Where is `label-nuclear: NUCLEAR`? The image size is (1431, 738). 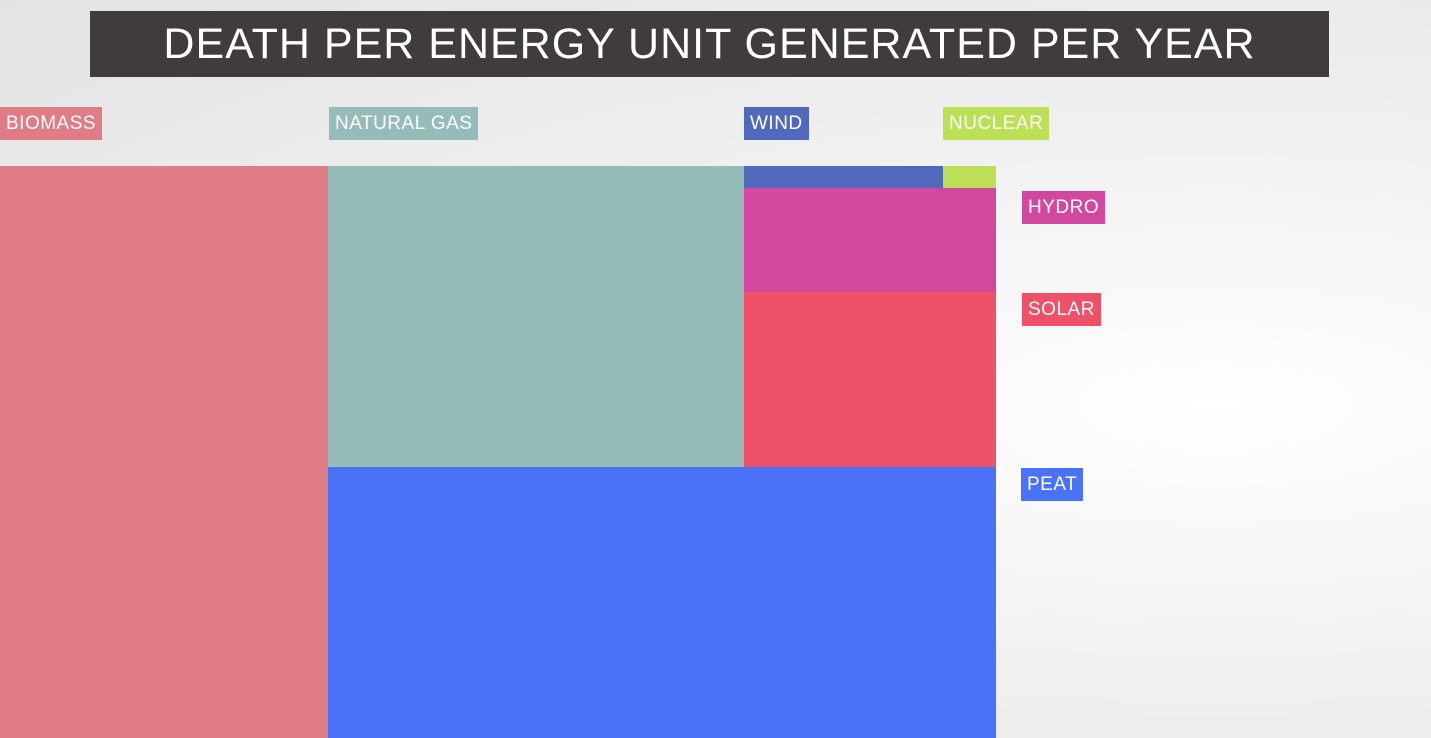 label-nuclear: NUCLEAR is located at coordinates (996, 123).